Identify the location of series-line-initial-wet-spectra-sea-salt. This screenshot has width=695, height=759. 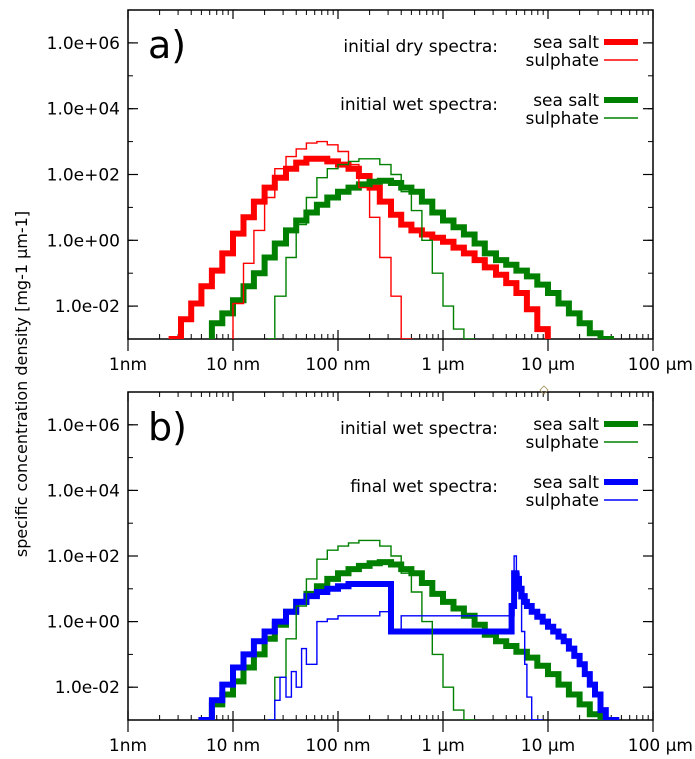
(411, 258).